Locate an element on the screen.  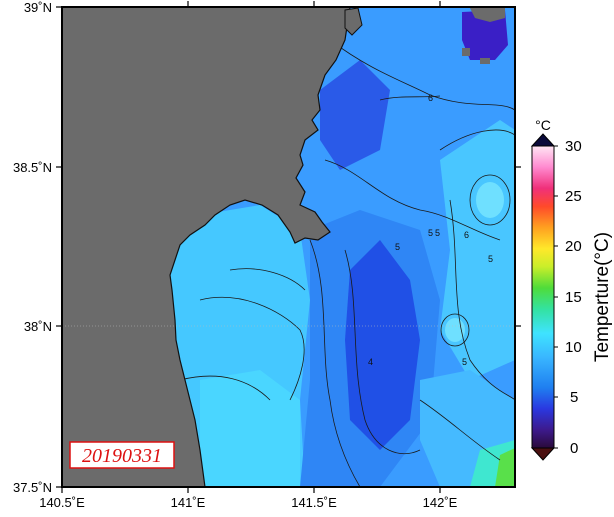
colorbar-tick-5: 5 is located at coordinates (574, 397).